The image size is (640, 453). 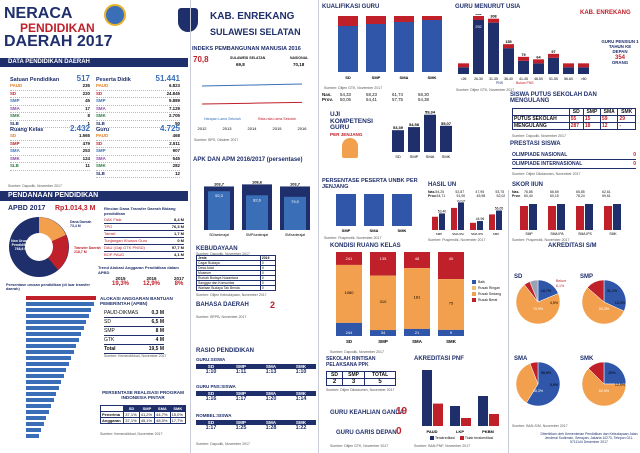 What do you see at coordinates (493, 17) in the screenshot?
I see `usia-value: 308` at bounding box center [493, 17].